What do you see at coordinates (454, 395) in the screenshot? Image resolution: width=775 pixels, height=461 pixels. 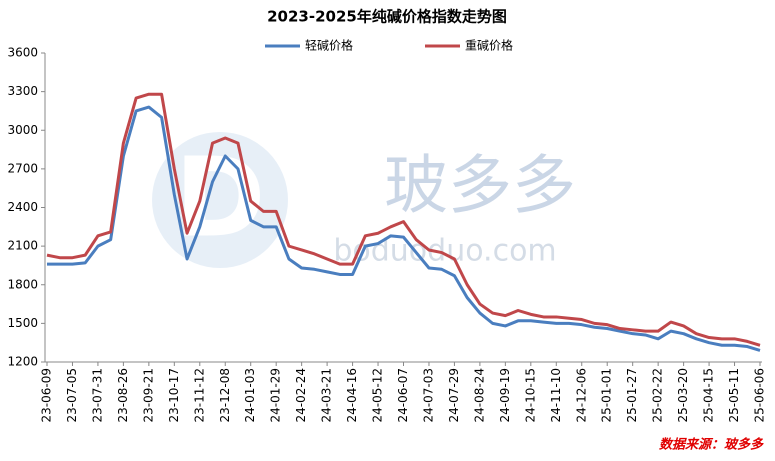 I see `x-tick-label: 24-07-29` at bounding box center [454, 395].